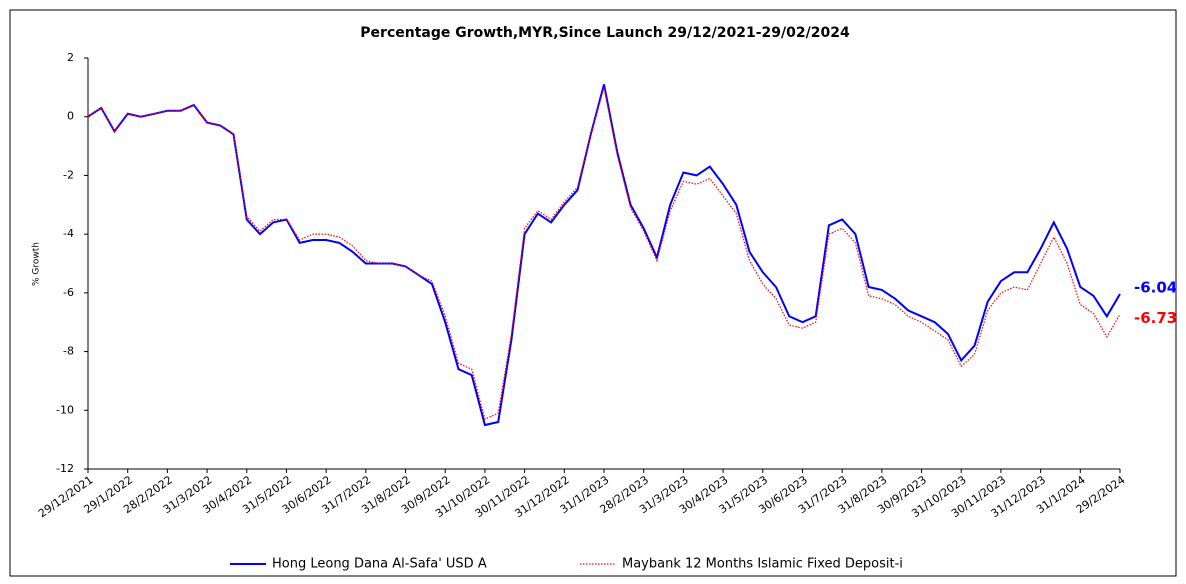  I want to click on legend-label: Hong Leong Dana Al-Safa' USD A, so click(379, 564).